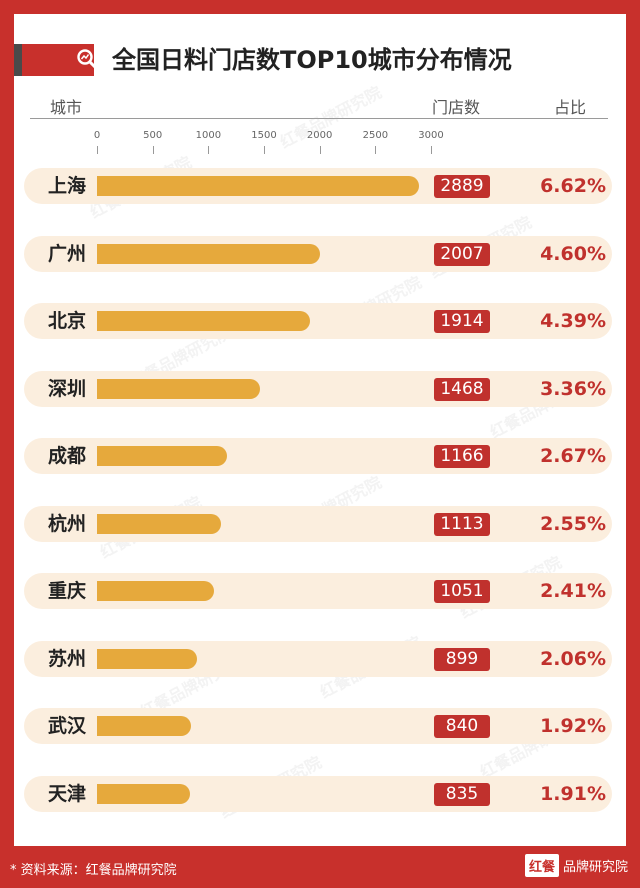 This screenshot has width=640, height=888. What do you see at coordinates (208, 135) in the screenshot?
I see `x-tick-label: 1000` at bounding box center [208, 135].